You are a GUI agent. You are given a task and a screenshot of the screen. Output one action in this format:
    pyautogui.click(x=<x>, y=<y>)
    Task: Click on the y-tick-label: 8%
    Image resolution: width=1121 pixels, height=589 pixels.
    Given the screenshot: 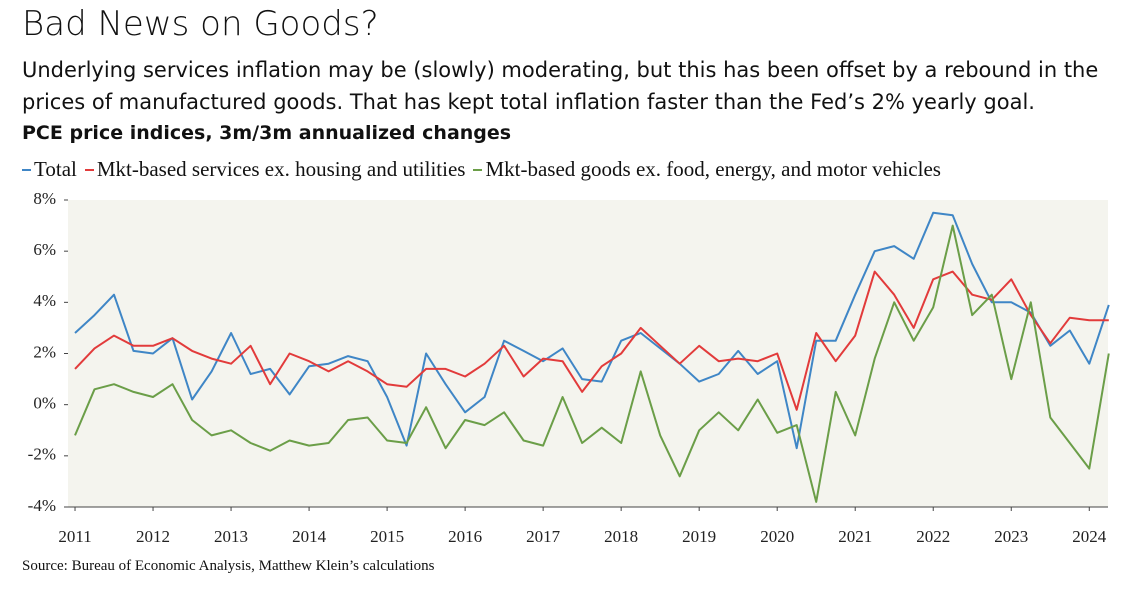 What is the action you would take?
    pyautogui.click(x=44, y=198)
    